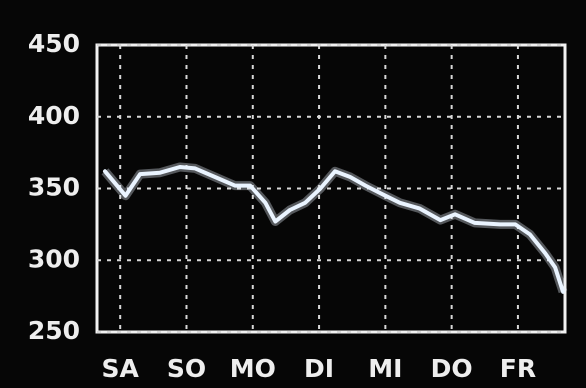 The image size is (586, 388). Describe the element at coordinates (518, 368) in the screenshot. I see `x-tick-label: FR` at that location.